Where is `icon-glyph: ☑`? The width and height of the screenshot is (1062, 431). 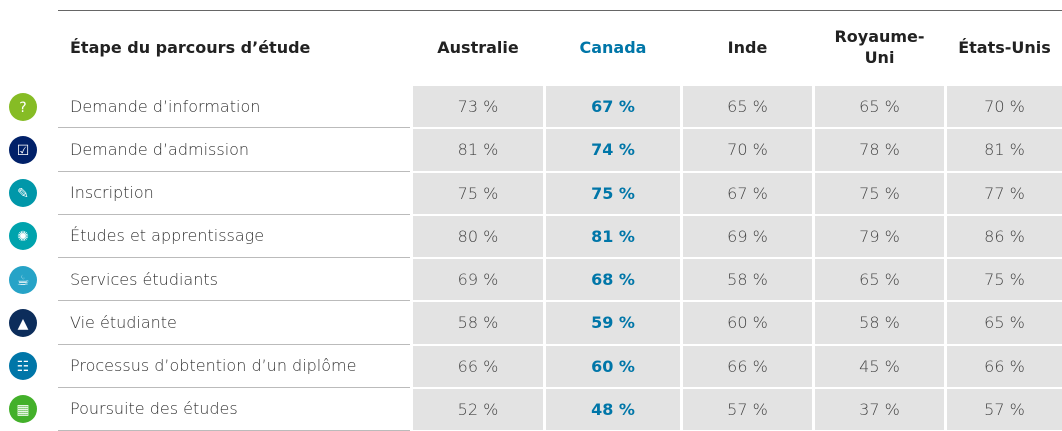 icon-glyph: ☑ is located at coordinates (23, 151).